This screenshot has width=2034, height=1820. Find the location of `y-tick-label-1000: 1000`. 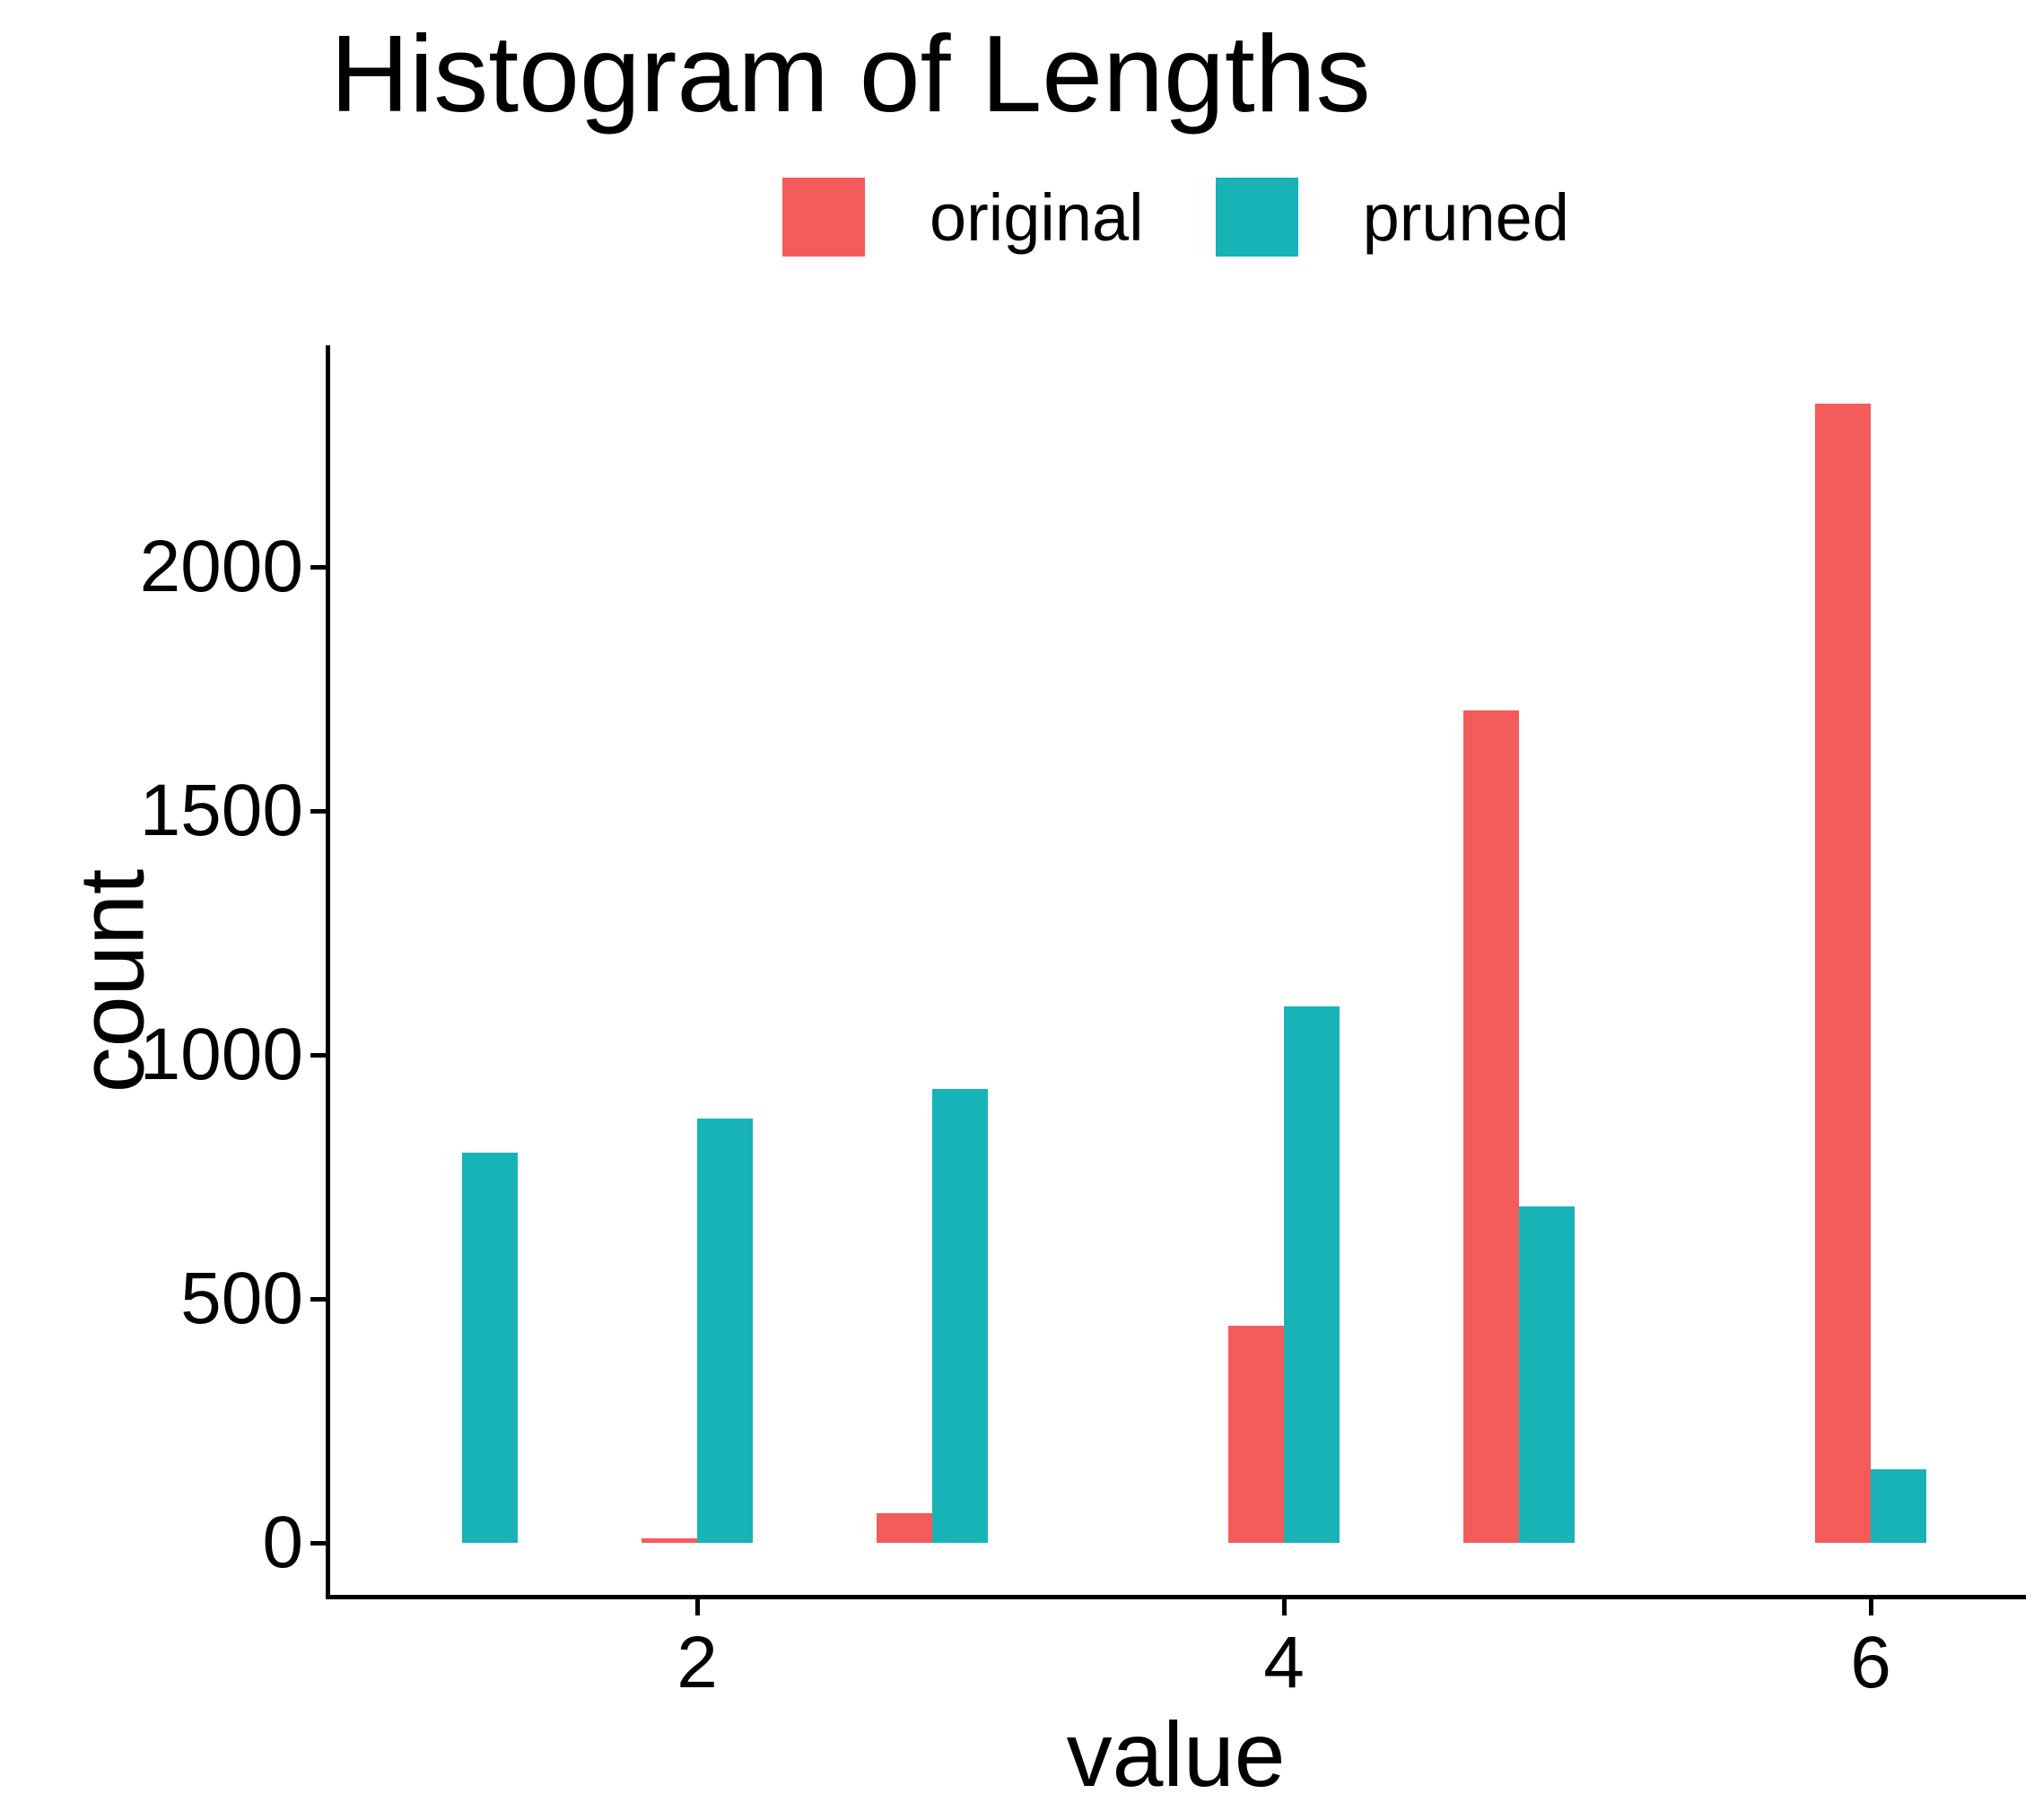

y-tick-label-1000: 1000 is located at coordinates (221, 1054).